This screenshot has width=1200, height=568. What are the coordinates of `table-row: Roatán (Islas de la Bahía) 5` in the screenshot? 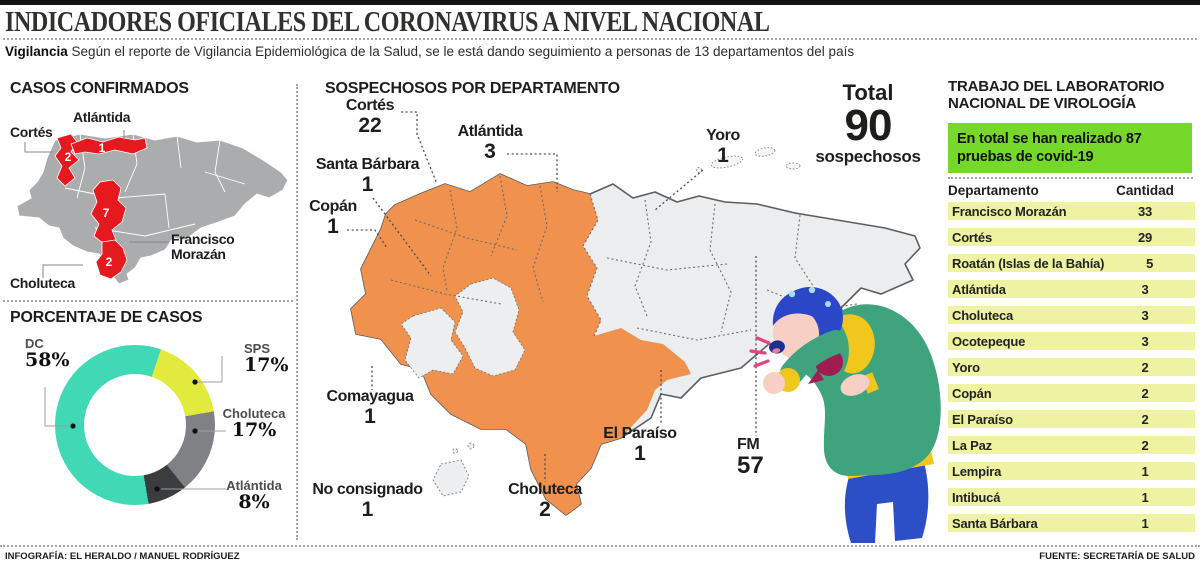 It's located at (1071, 263).